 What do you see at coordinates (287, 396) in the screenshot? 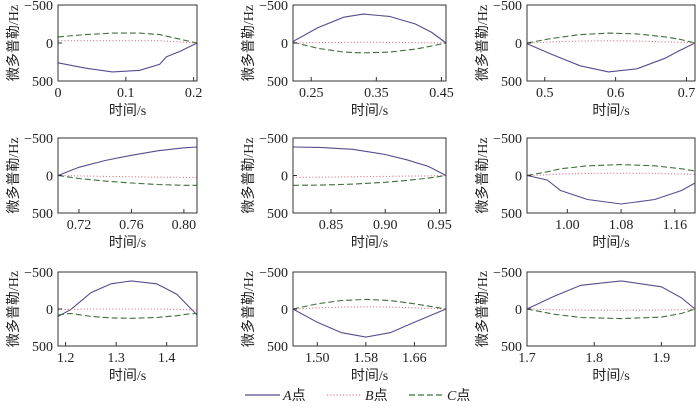
I see `legend-letter: A` at bounding box center [287, 396].